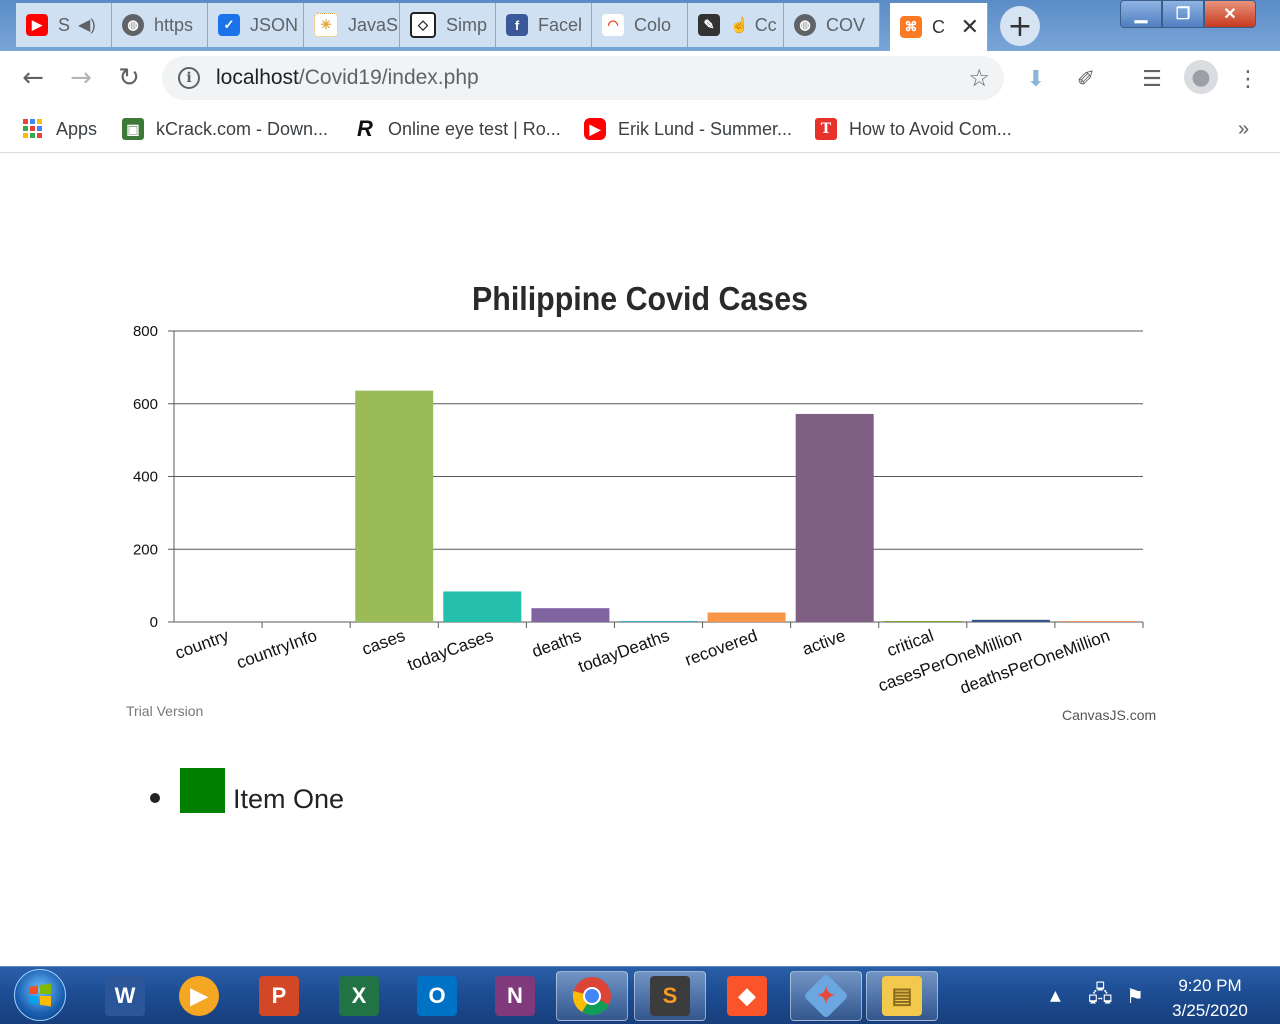  I want to click on clock-date: 3/25/2020, so click(1210, 1010).